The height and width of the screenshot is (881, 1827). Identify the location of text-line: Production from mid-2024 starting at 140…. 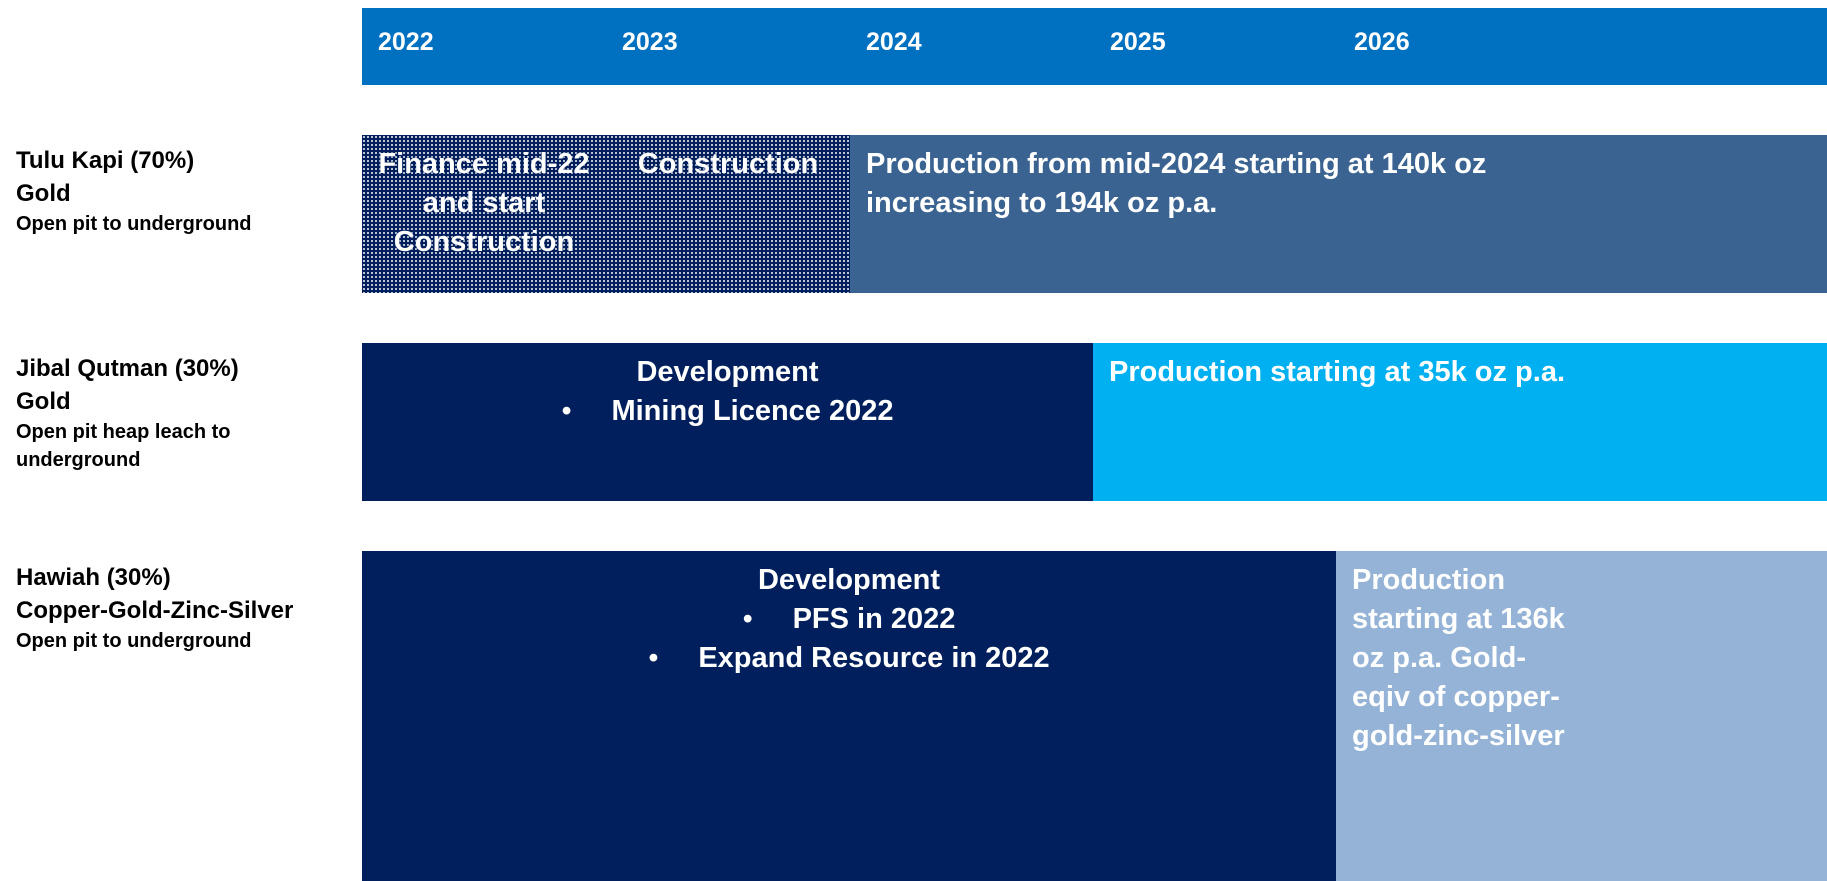
(1176, 164).